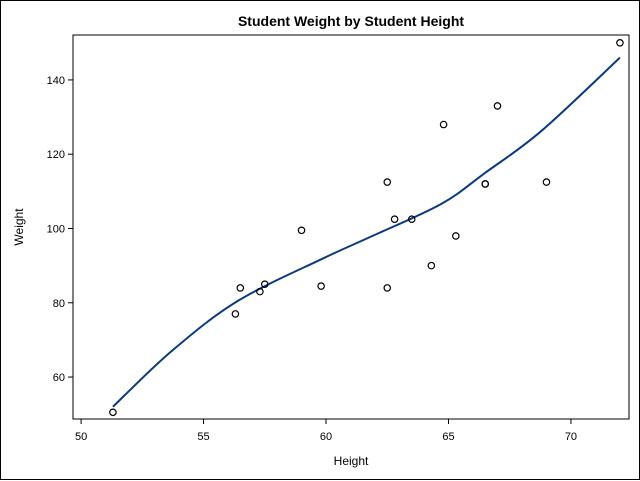  I want to click on x-tick-label: 60, so click(326, 437).